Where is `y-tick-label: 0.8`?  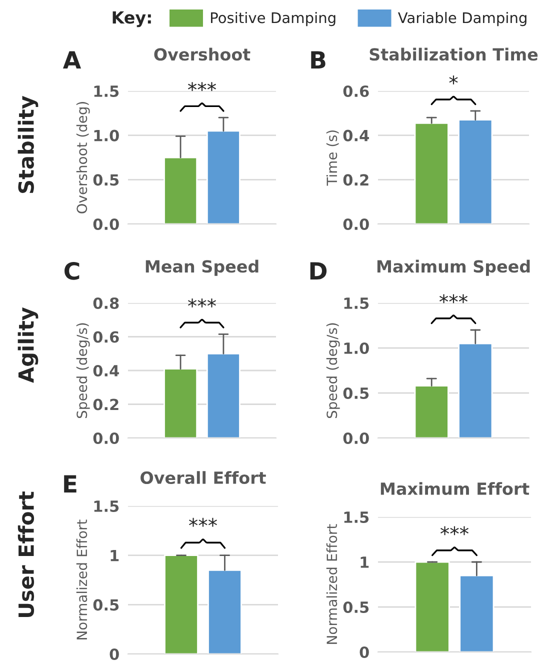 y-tick-label: 0.8 is located at coordinates (106, 303).